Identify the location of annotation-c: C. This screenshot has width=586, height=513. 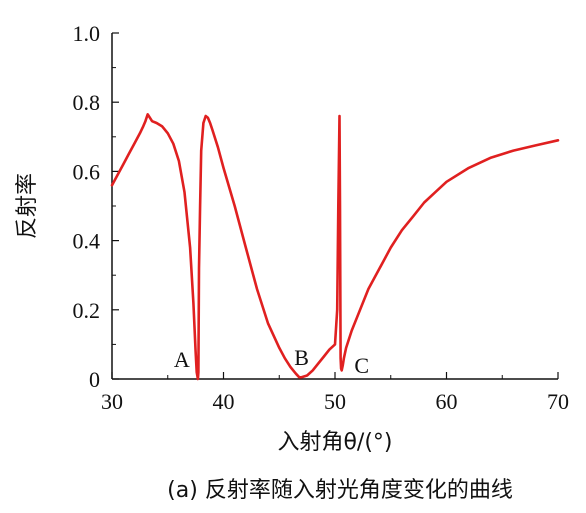
(361, 365).